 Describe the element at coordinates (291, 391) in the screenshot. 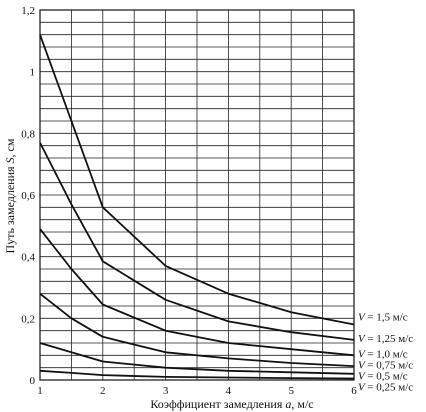

I see `x-tick-label: 5` at that location.